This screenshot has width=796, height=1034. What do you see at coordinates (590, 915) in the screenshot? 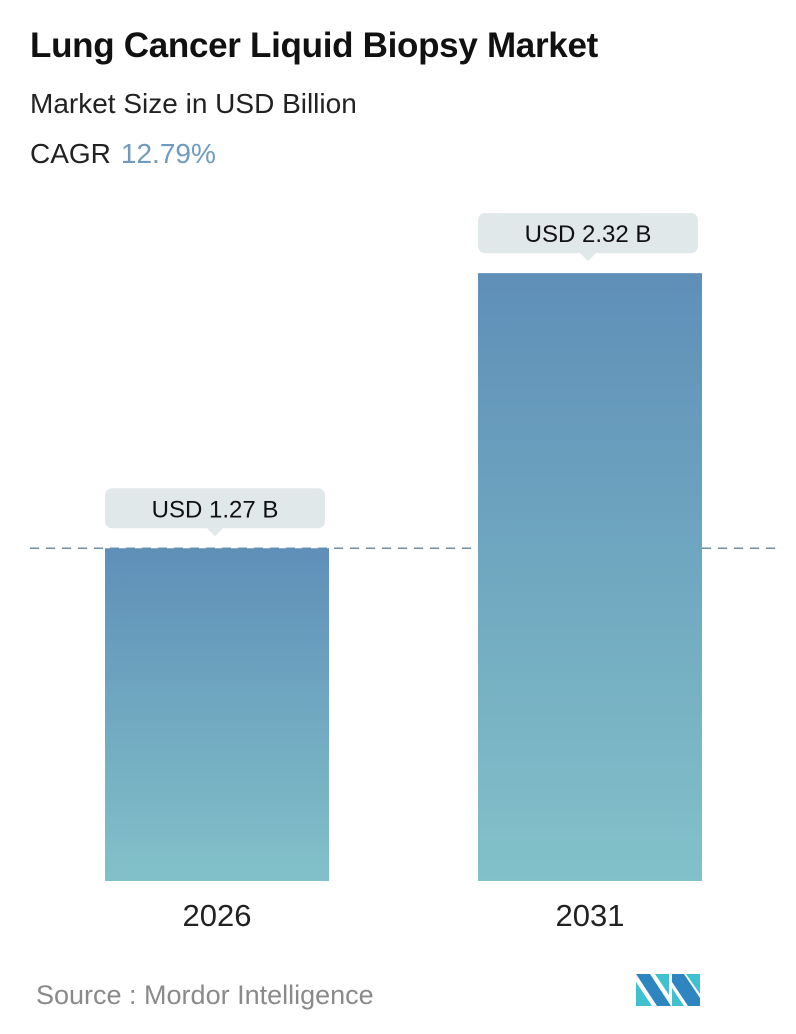
I see `x-tick-label: 2031` at bounding box center [590, 915].